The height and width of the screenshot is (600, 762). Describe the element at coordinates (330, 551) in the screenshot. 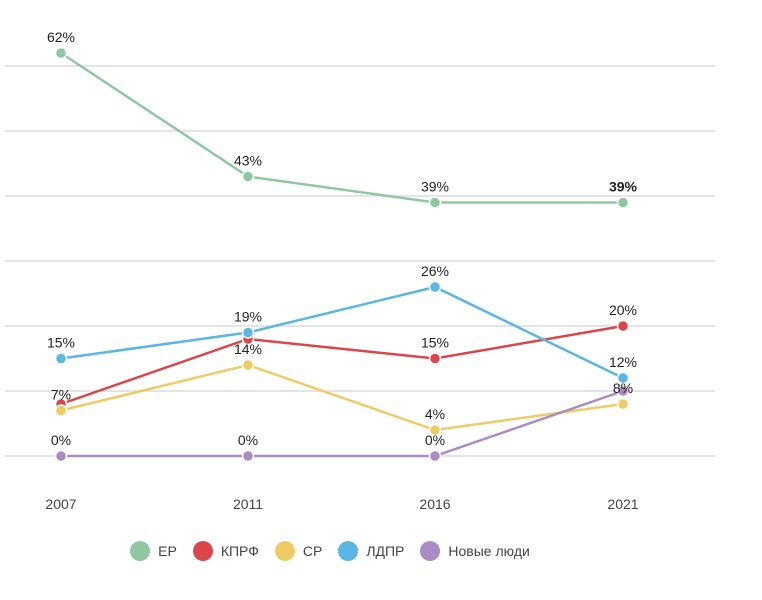

I see `legend: ЕР КПРФ СР ЛДПР Новые люди` at that location.